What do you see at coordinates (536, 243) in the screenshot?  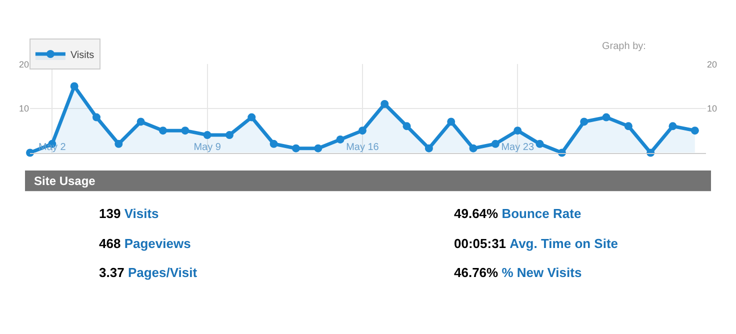 I see `text: 00:05:31 Avg. Time on Site` at bounding box center [536, 243].